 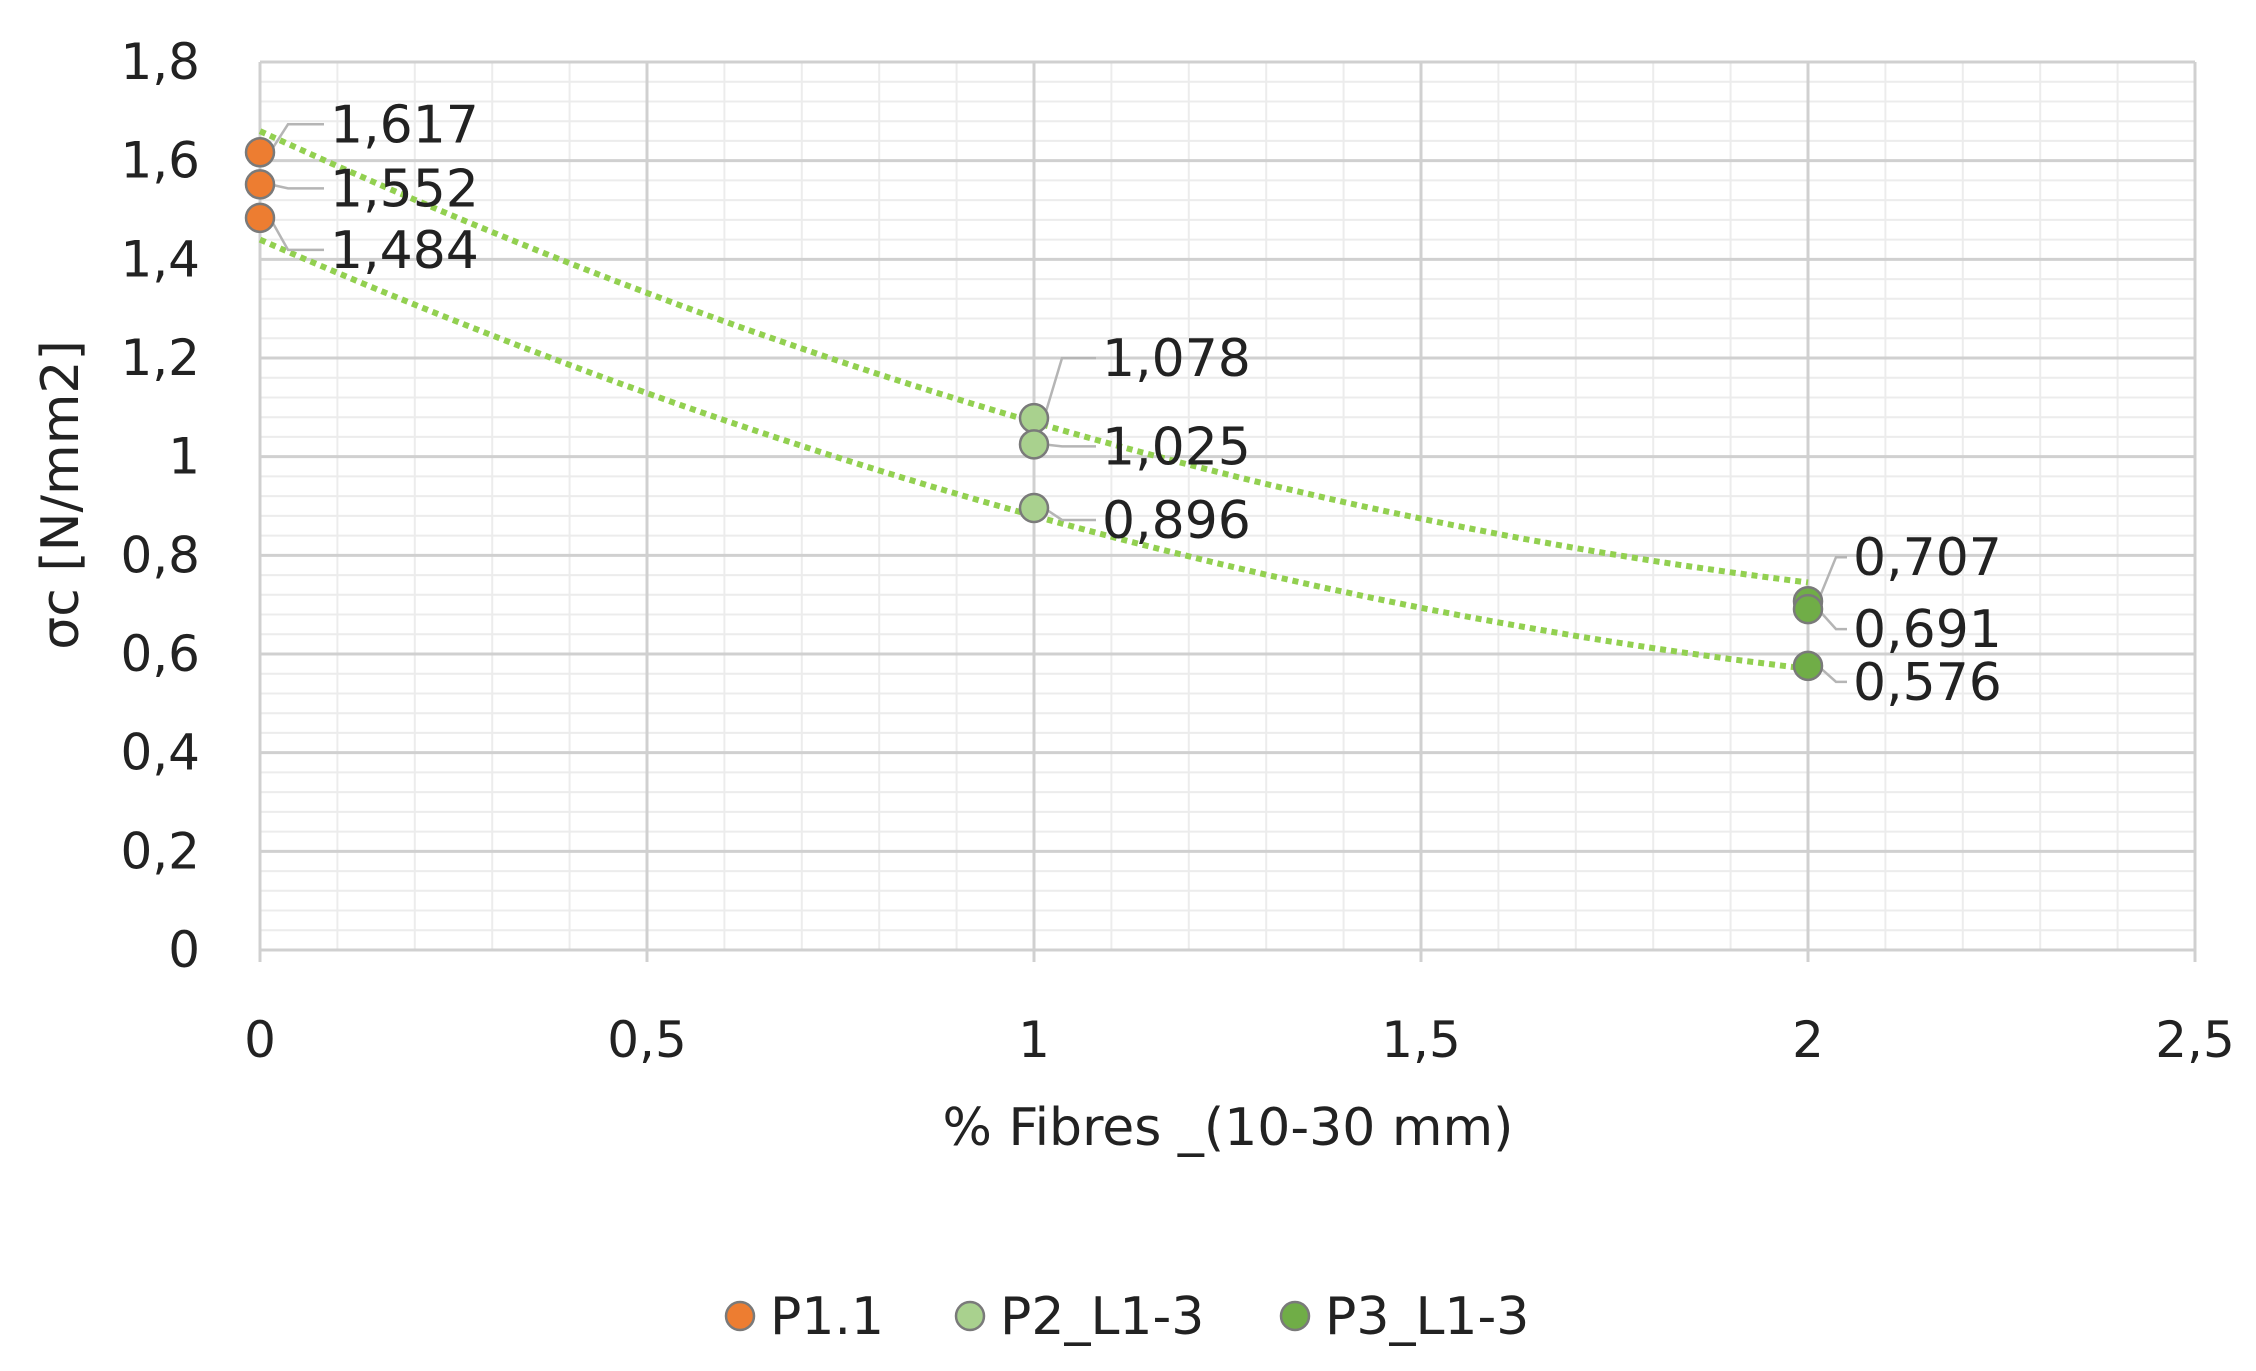 What do you see at coordinates (1176, 521) in the screenshot?
I see `data-label: 0,896` at bounding box center [1176, 521].